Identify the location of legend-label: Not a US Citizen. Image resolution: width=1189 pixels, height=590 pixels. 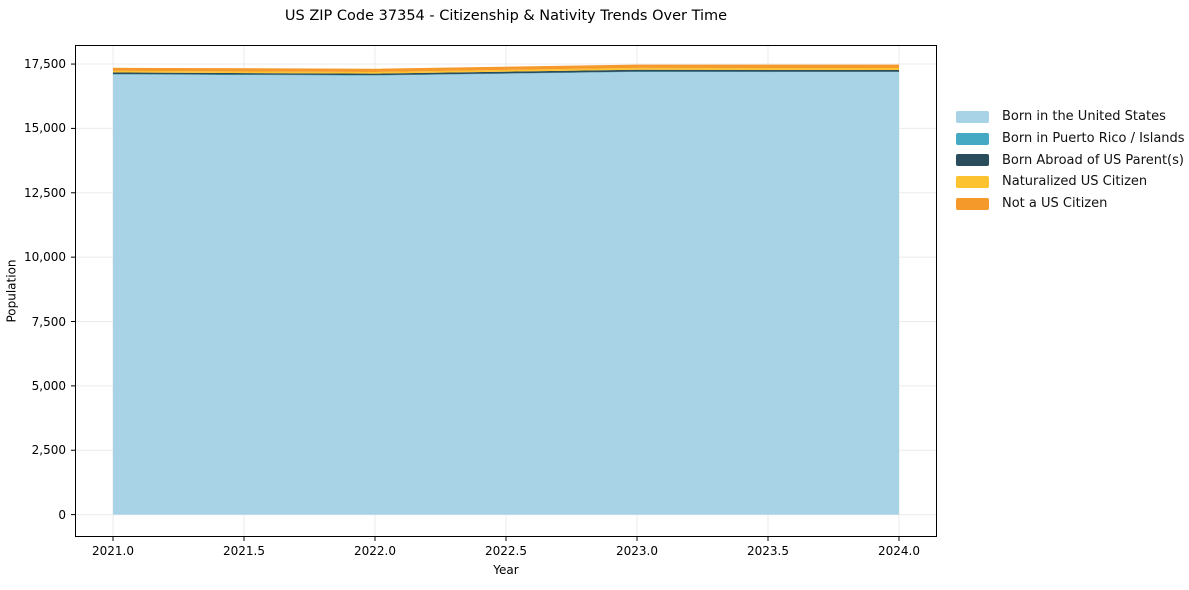
(1055, 204).